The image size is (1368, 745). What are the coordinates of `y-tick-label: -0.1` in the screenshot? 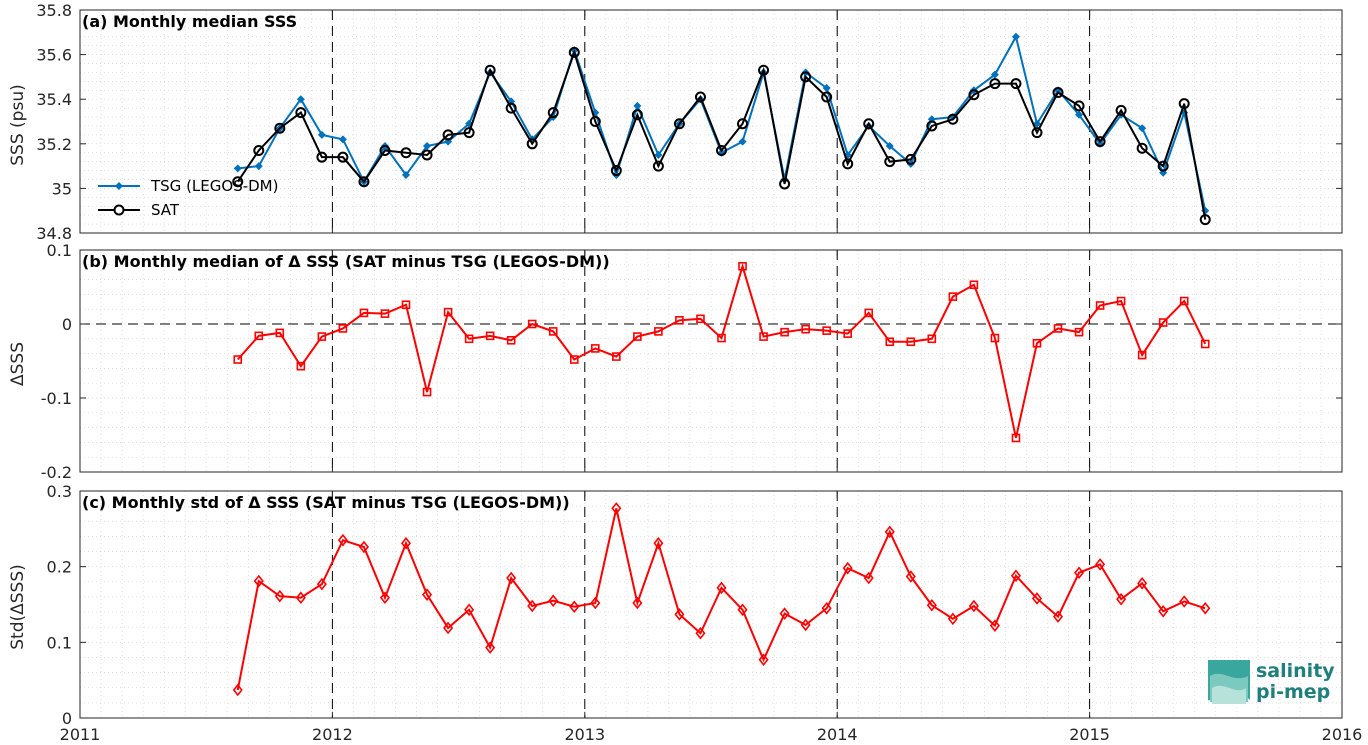 It's located at (56, 398).